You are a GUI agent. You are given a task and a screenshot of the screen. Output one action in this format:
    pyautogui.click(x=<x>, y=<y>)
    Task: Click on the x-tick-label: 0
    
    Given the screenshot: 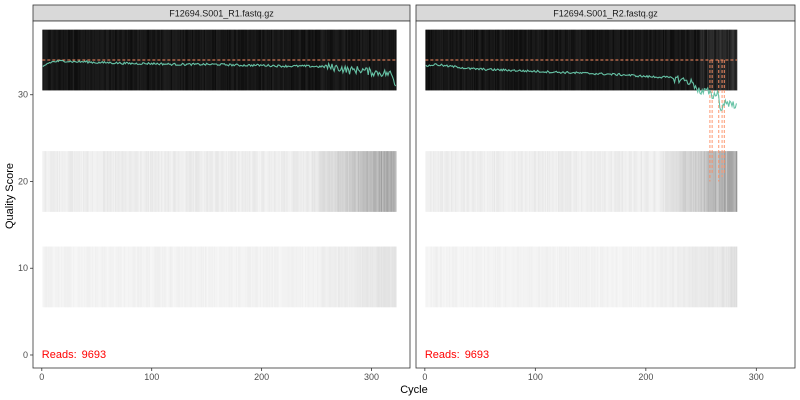 What is the action you would take?
    pyautogui.click(x=41, y=377)
    